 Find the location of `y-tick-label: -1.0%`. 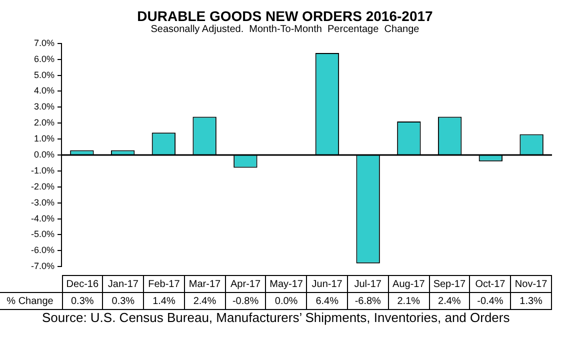

y-tick-label: -1.0% is located at coordinates (42, 170).